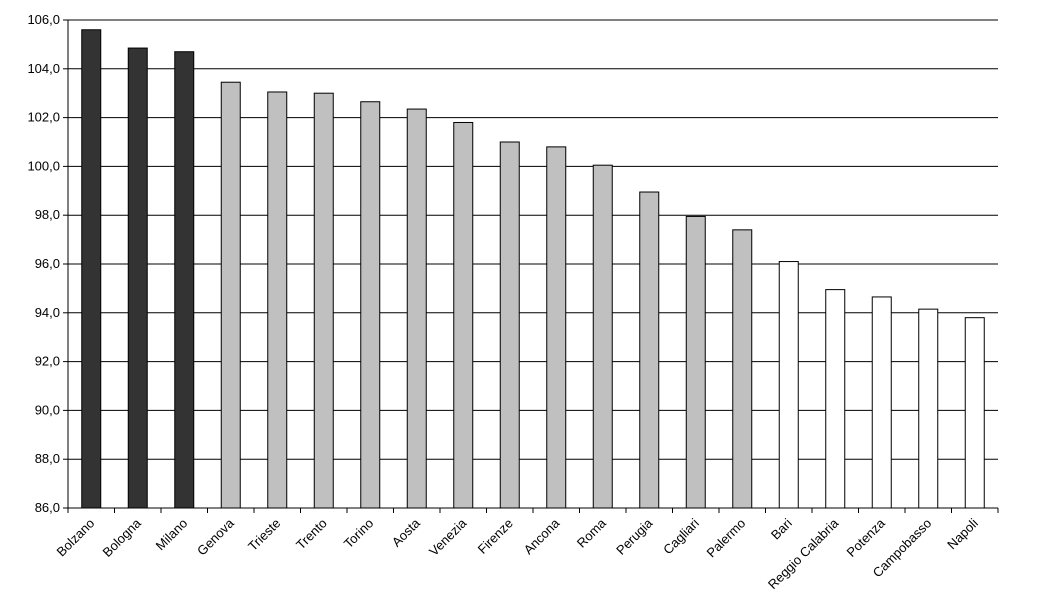 The width and height of the screenshot is (1040, 614). Describe the element at coordinates (542, 536) in the screenshot. I see `x-tick-label: Ancona` at that location.